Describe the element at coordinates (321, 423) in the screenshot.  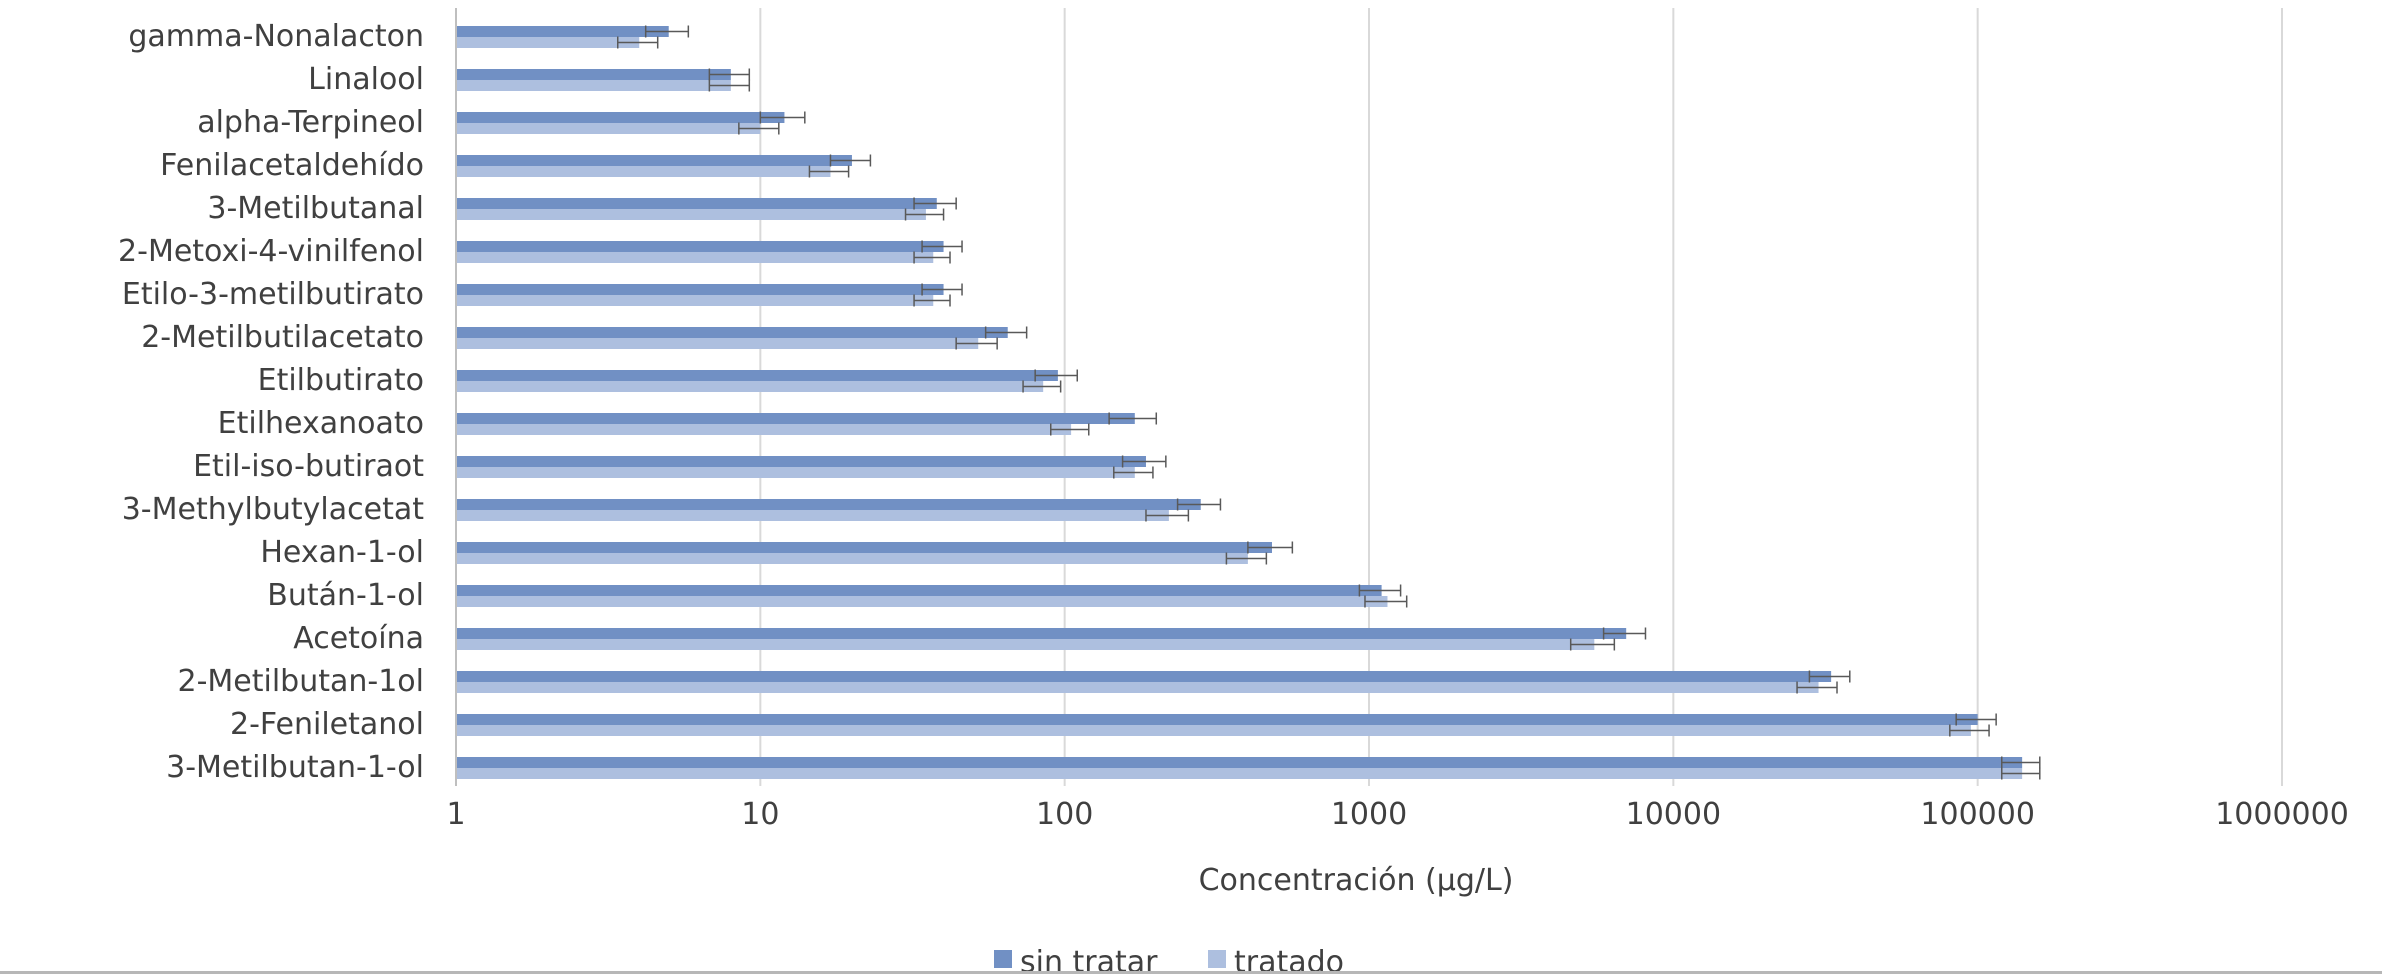
I see `category-label: Etilhexanoato` at that location.